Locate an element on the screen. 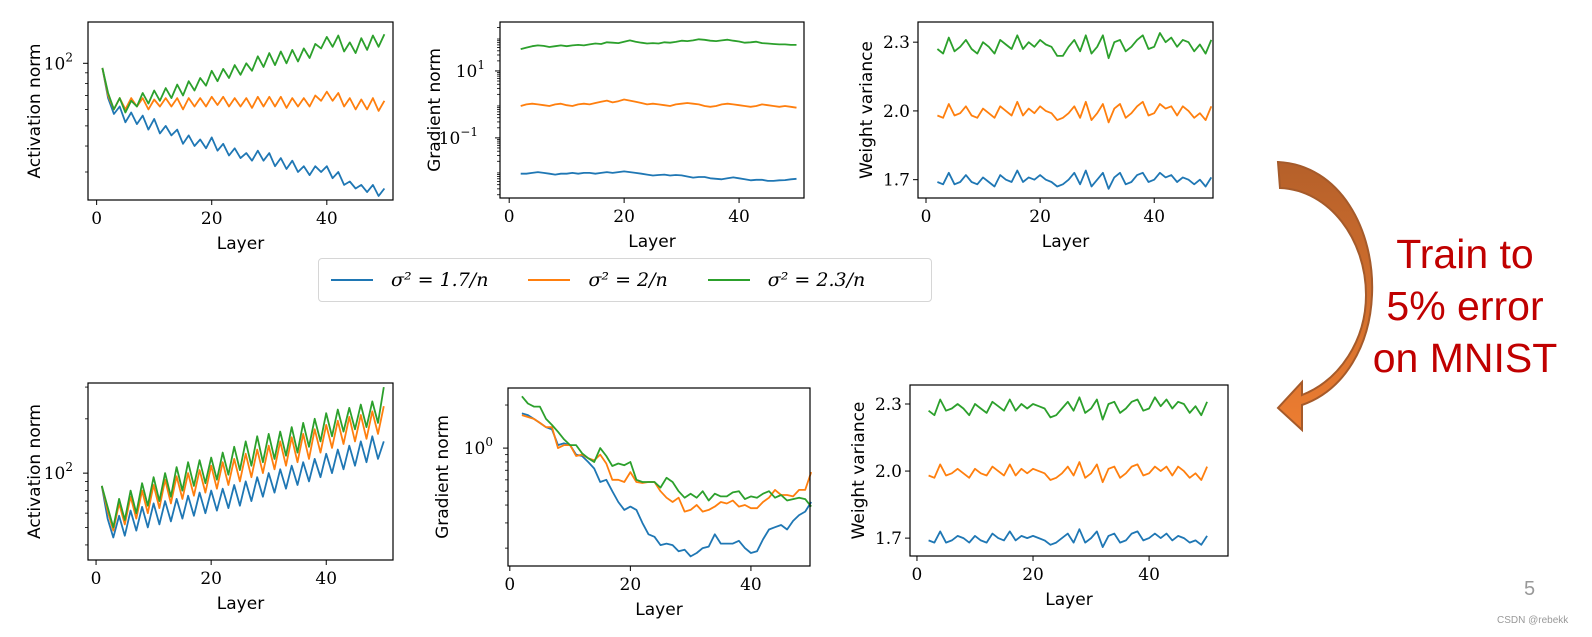 The image size is (1592, 637). legend-label: σ² = 2/n is located at coordinates (628, 280).